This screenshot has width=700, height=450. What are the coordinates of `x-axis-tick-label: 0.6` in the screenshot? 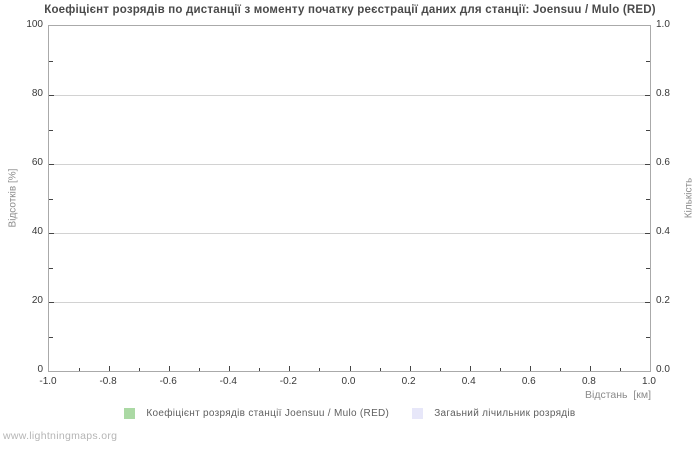 It's located at (528, 381).